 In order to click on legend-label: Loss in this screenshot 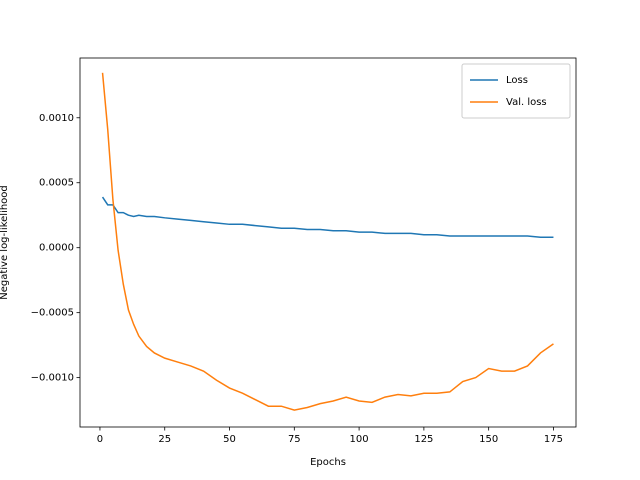, I will do `click(517, 80)`.